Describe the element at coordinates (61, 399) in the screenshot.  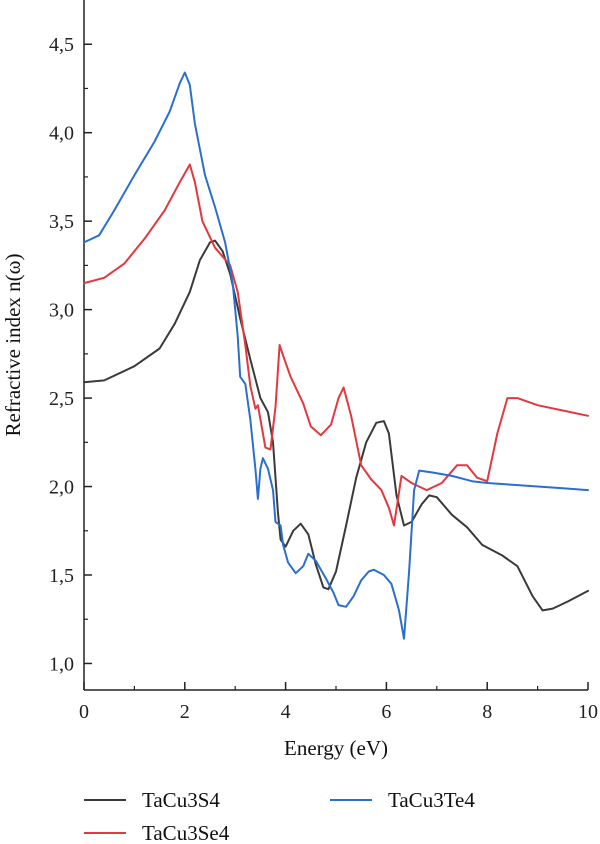
I see `y-tick-label: 2,5` at that location.